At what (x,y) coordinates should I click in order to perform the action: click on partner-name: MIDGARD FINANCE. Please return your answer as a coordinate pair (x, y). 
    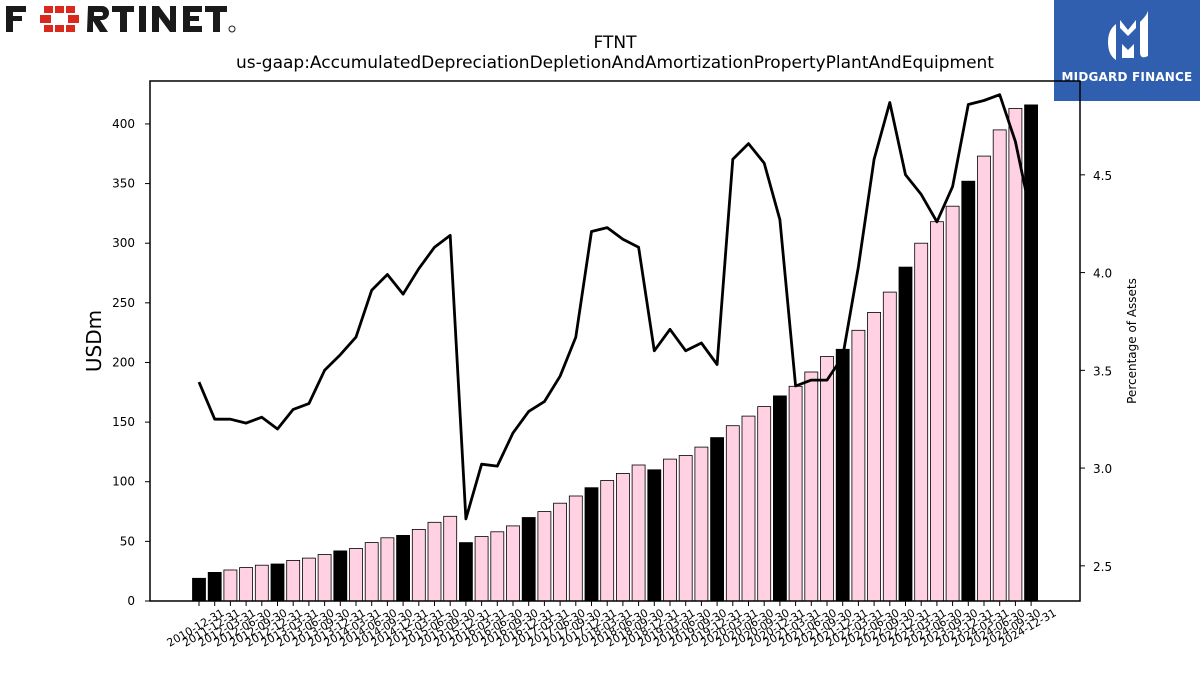
    Looking at the image, I should click on (1127, 77).